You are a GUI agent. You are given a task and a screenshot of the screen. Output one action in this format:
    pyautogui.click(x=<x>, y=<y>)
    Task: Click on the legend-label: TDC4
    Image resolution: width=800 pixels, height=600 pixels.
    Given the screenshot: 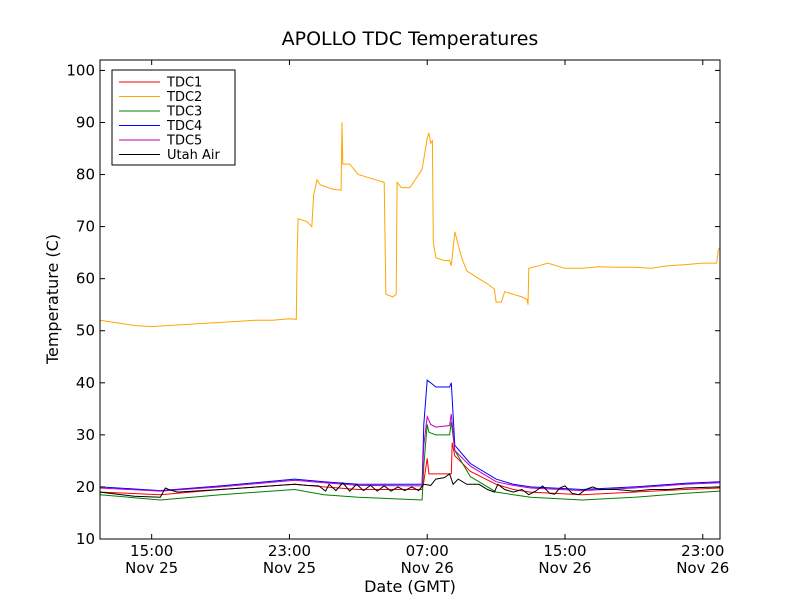 What is the action you would take?
    pyautogui.click(x=184, y=126)
    